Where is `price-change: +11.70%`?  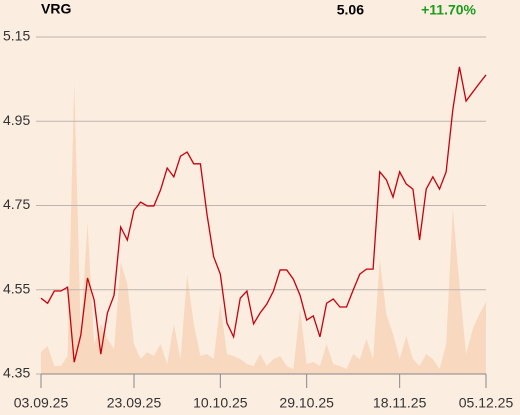 price-change: +11.70% is located at coordinates (448, 10).